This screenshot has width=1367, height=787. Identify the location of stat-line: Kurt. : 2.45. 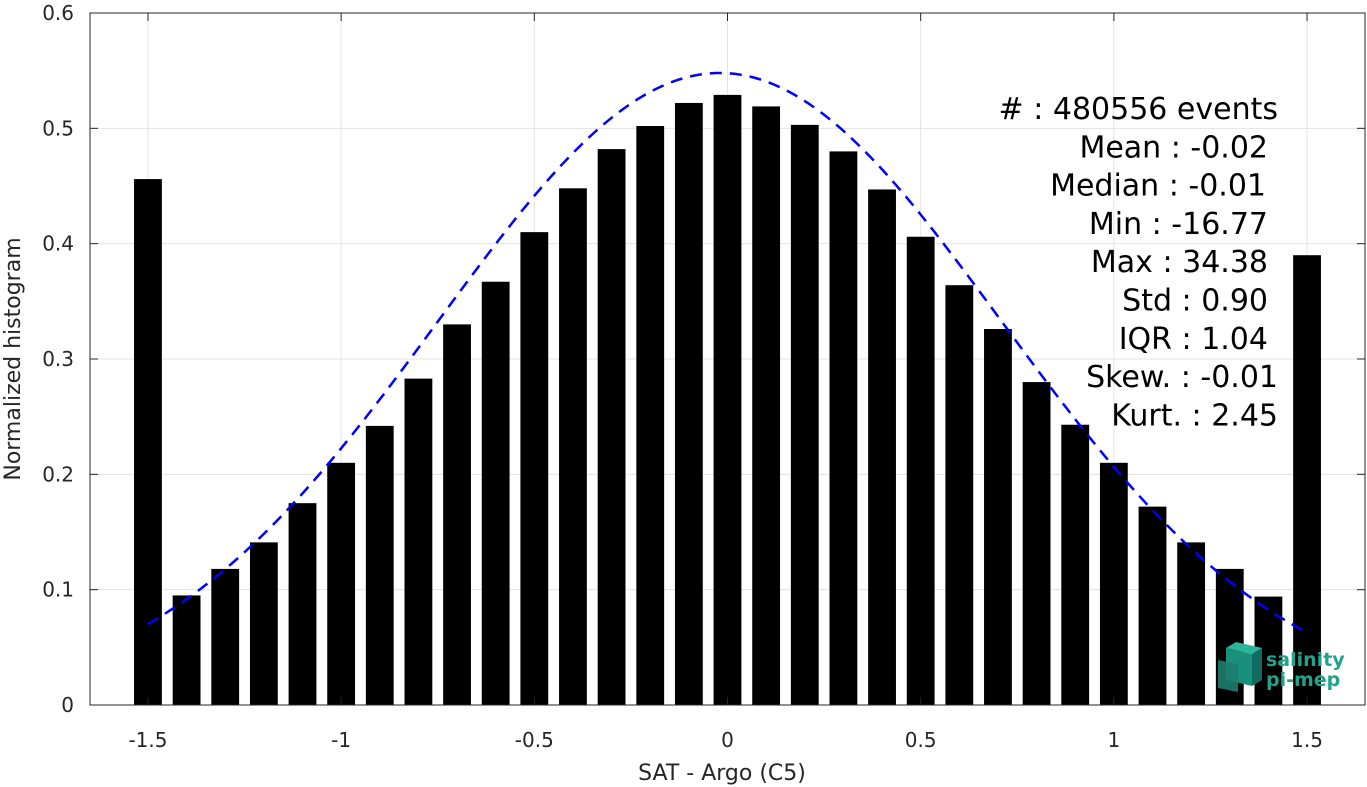
(1194, 415).